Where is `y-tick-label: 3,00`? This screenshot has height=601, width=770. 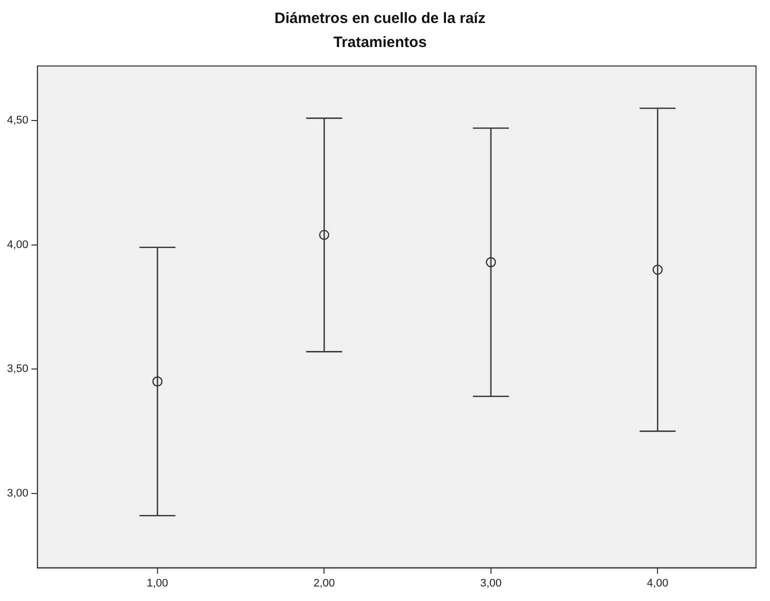 y-tick-label: 3,00 is located at coordinates (17, 493).